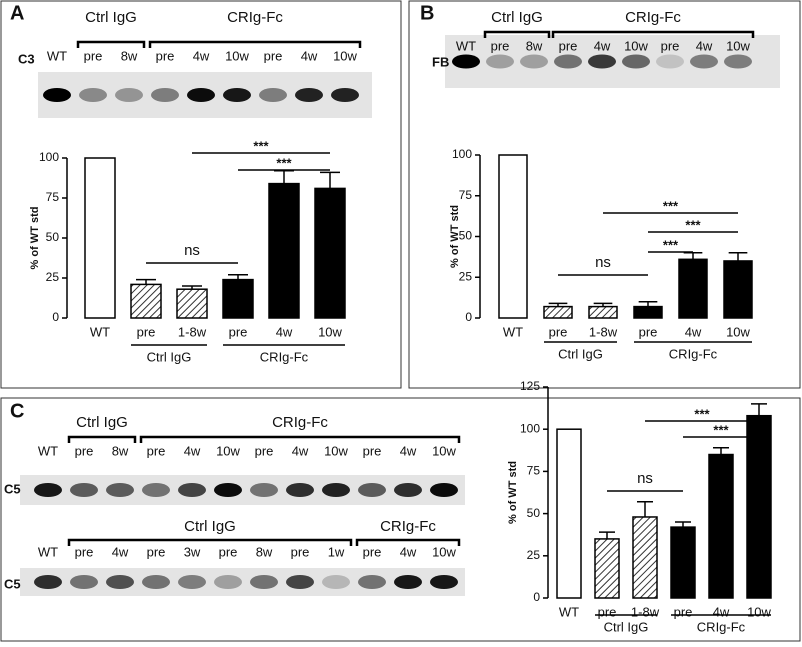  I want to click on lane-label: 8w, so click(120, 450).